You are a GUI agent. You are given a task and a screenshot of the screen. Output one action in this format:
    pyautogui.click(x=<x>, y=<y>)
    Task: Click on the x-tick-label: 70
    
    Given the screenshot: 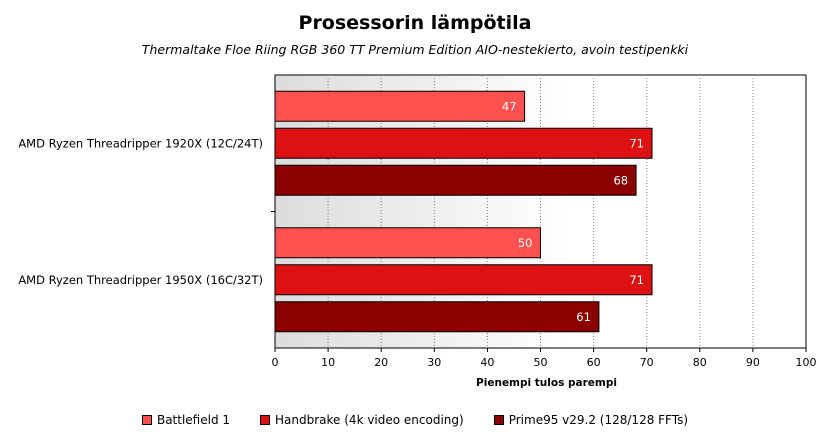 What is the action you would take?
    pyautogui.click(x=647, y=362)
    